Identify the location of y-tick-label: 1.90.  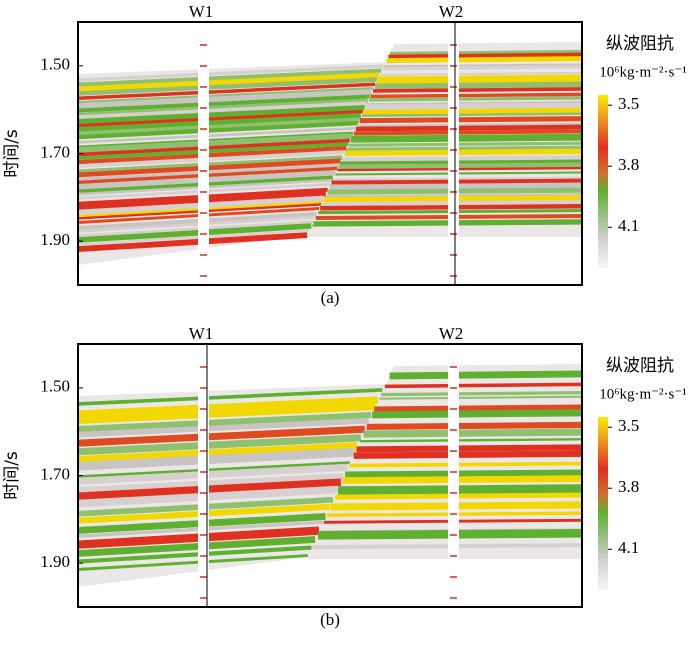
(55, 239).